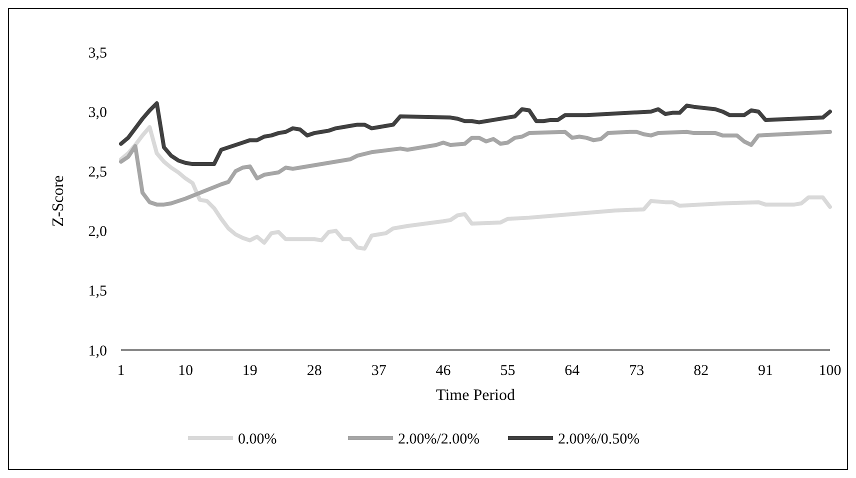 This screenshot has width=856, height=478. I want to click on y-tick-label: 2,0, so click(97, 232).